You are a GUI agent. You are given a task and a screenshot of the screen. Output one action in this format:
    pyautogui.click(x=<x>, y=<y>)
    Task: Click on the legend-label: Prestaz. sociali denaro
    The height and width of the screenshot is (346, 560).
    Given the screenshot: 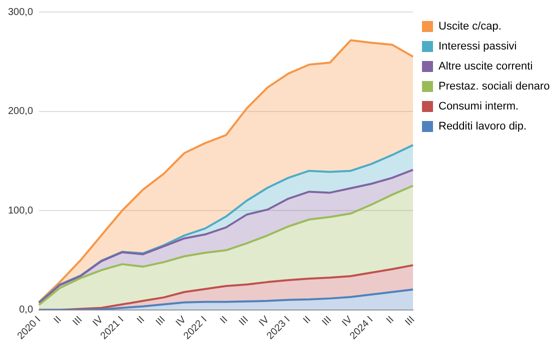 What is the action you would take?
    pyautogui.click(x=494, y=86)
    